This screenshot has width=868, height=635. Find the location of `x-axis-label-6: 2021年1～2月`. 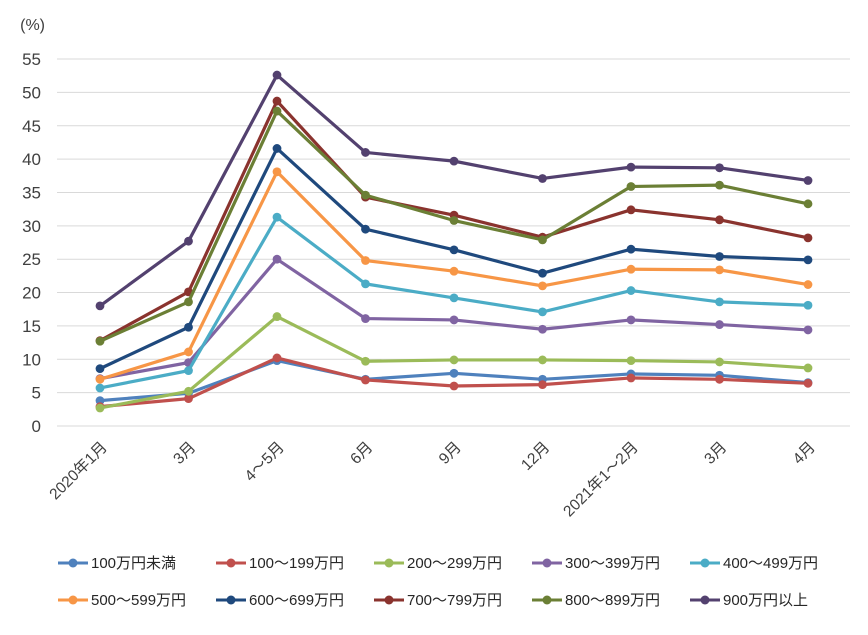

x-axis-label-6: 2021年1～2月 is located at coordinates (601, 479).